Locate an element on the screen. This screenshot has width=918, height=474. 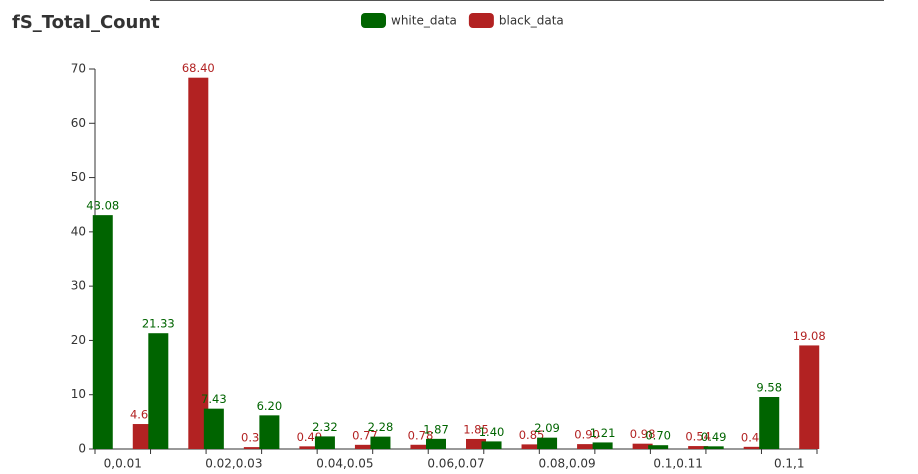
value-label: 1.85 is located at coordinates (476, 429).